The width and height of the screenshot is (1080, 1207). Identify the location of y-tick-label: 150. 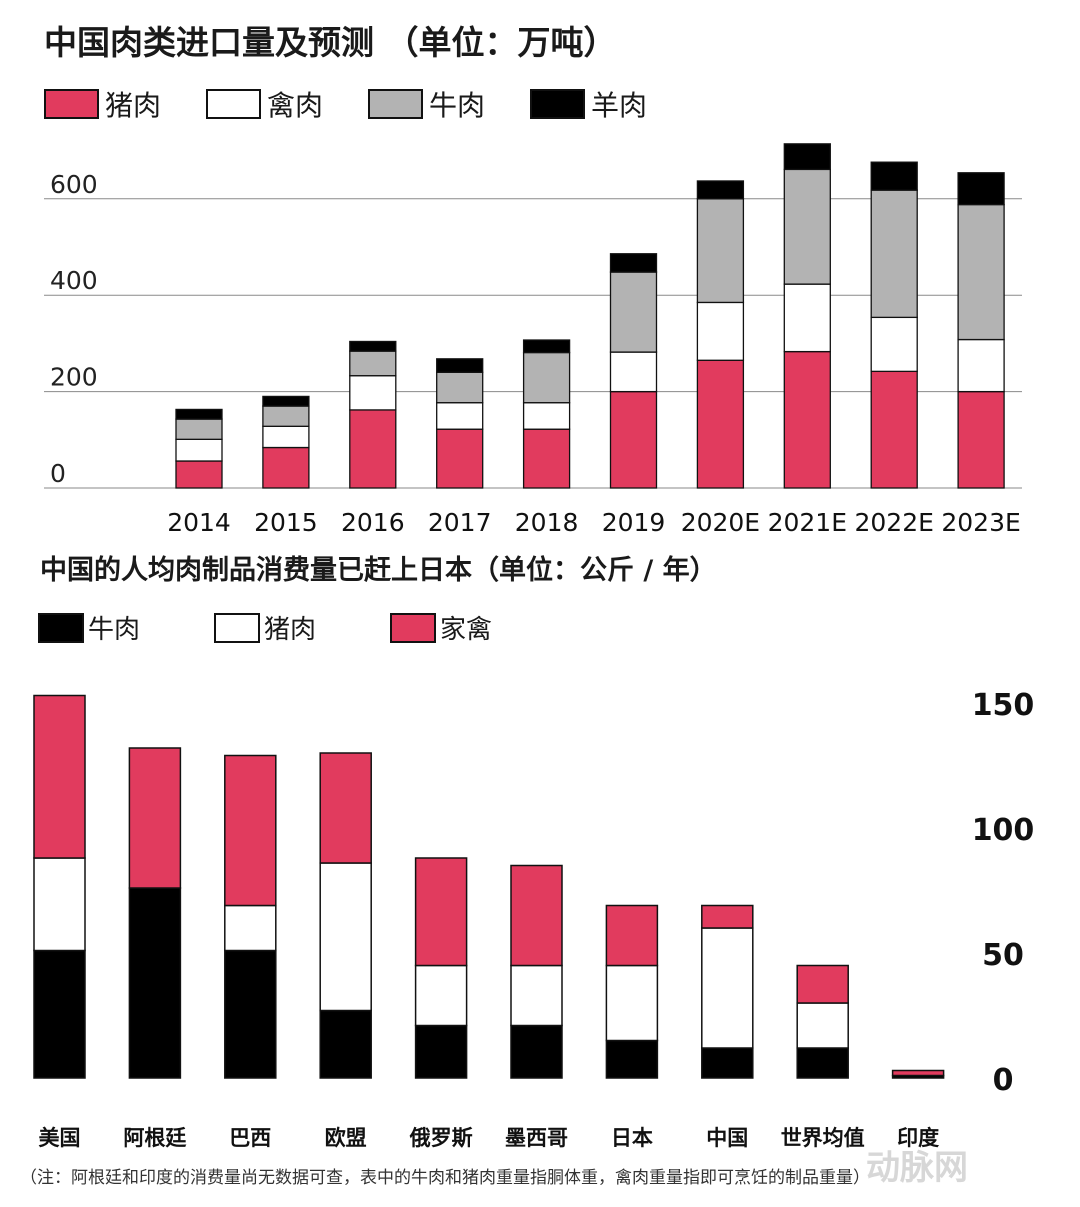
(1003, 705).